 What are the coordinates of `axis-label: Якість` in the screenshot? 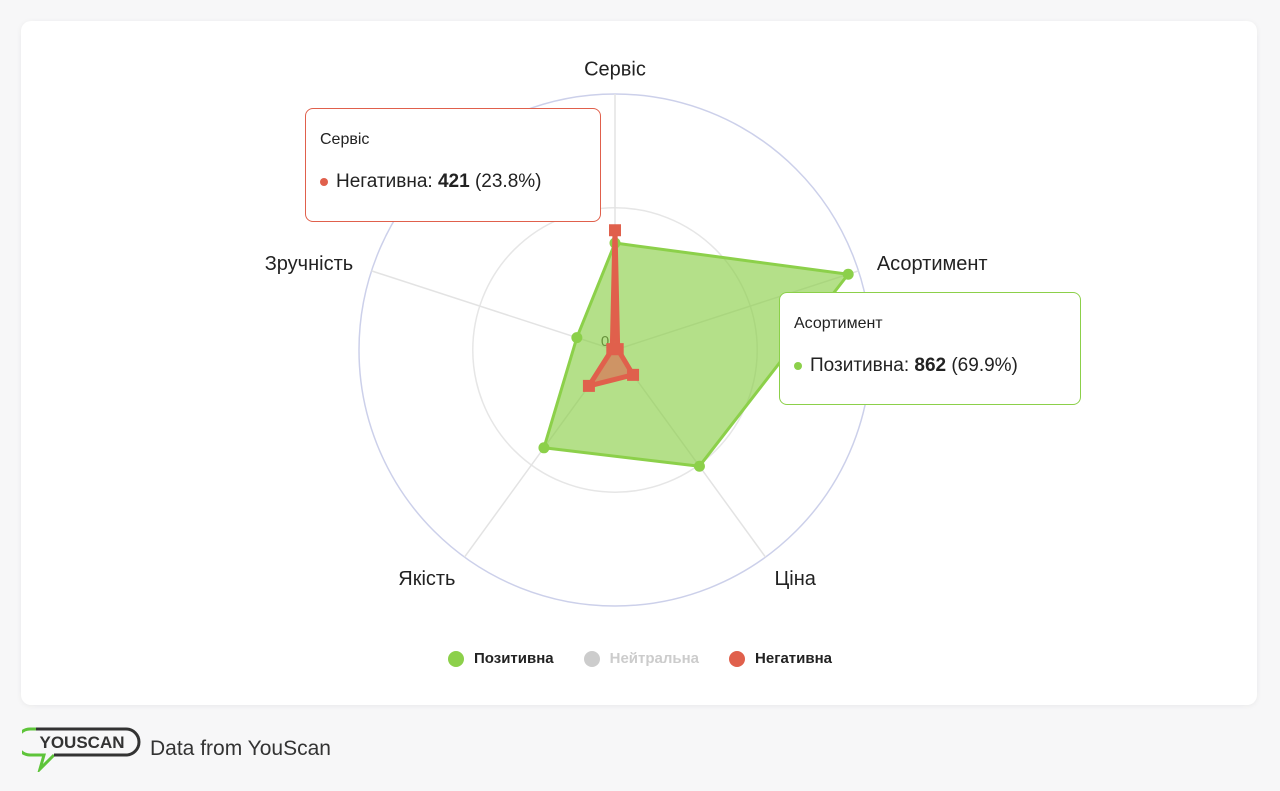 It's located at (426, 579).